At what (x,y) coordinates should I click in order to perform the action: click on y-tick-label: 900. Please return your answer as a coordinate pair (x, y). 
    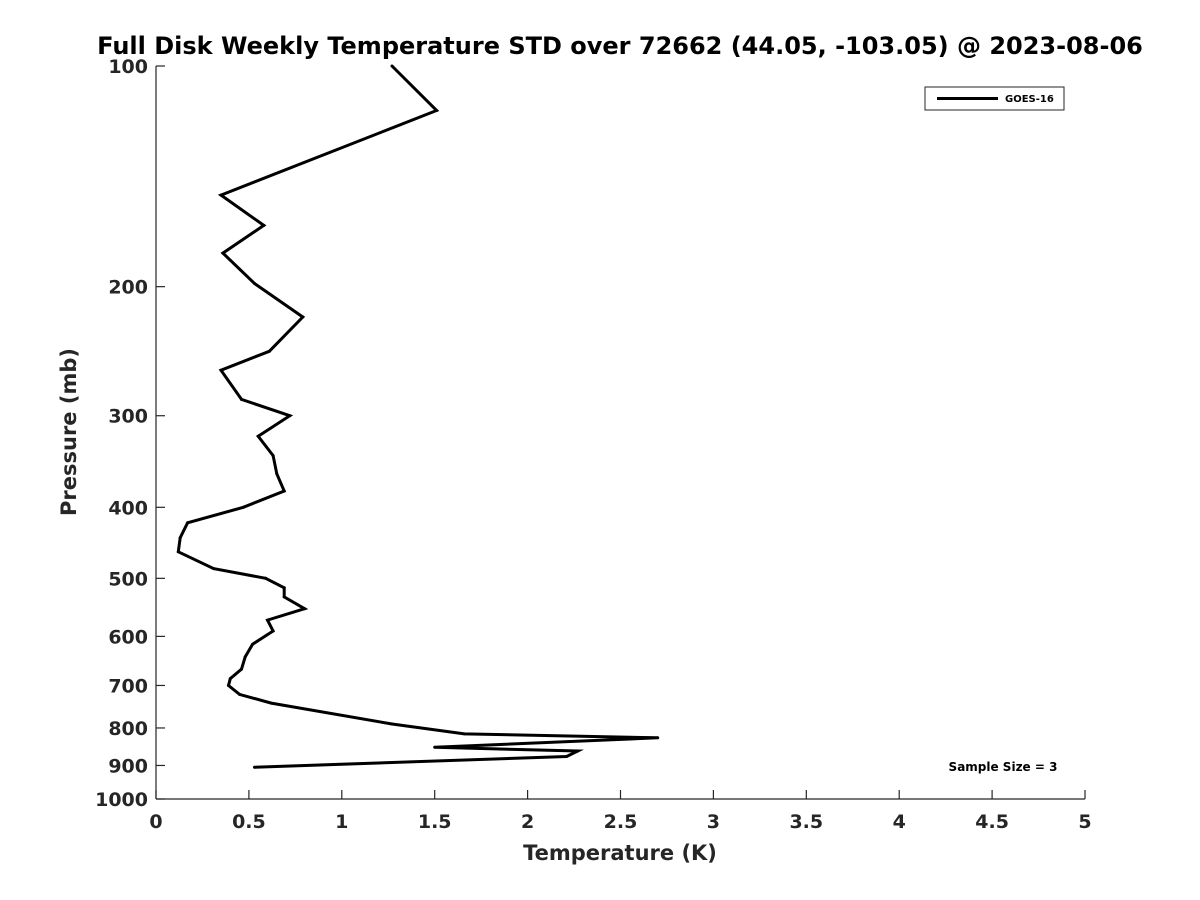
    Looking at the image, I should click on (128, 766).